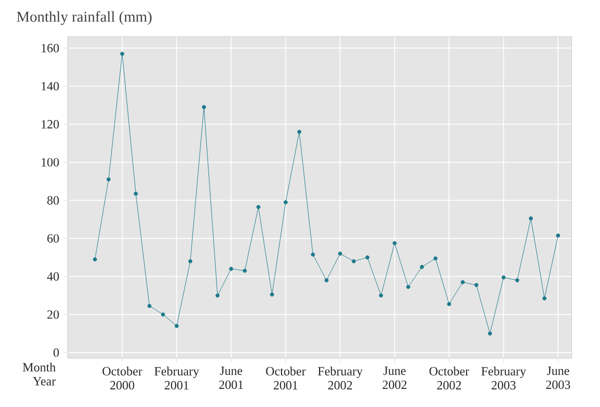 The image size is (600, 407). What do you see at coordinates (39, 374) in the screenshot?
I see `x-axis-title: Month Year` at bounding box center [39, 374].